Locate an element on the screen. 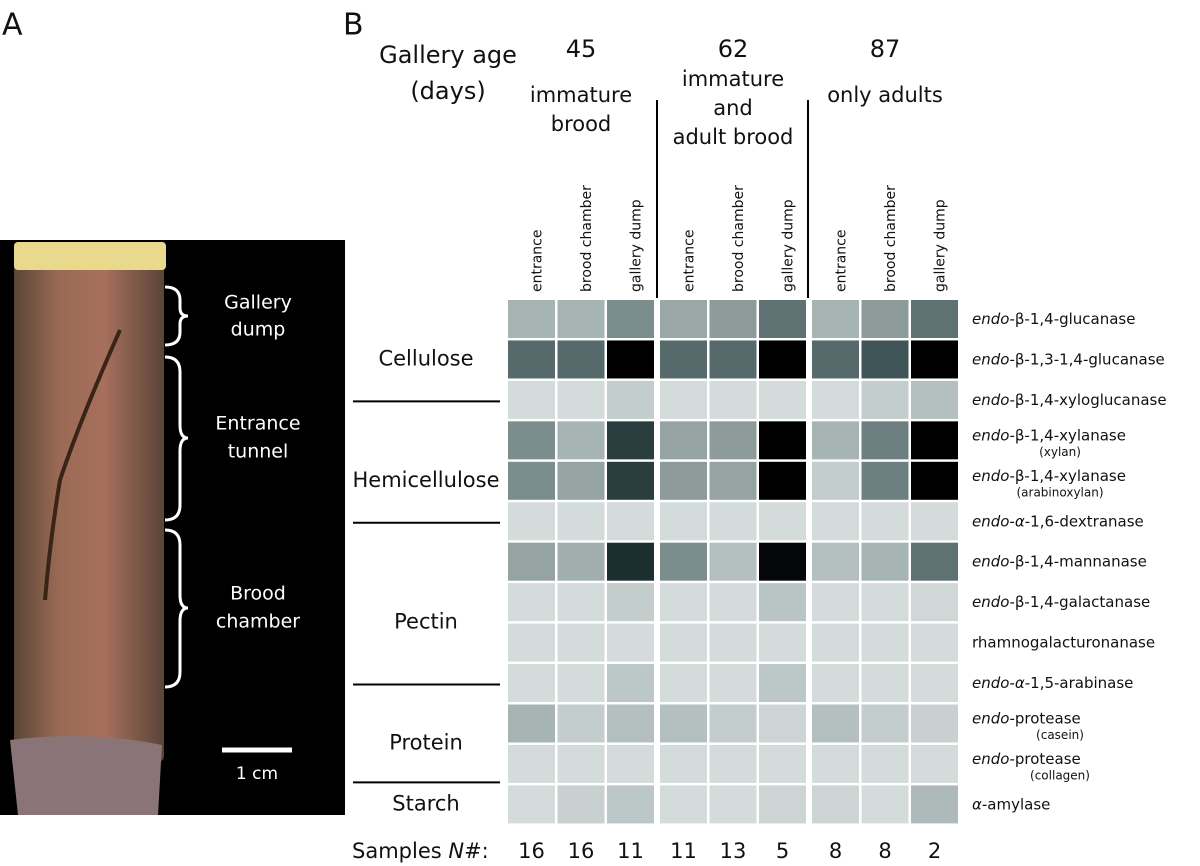 The height and width of the screenshot is (866, 1200). group-description: and is located at coordinates (733, 108).